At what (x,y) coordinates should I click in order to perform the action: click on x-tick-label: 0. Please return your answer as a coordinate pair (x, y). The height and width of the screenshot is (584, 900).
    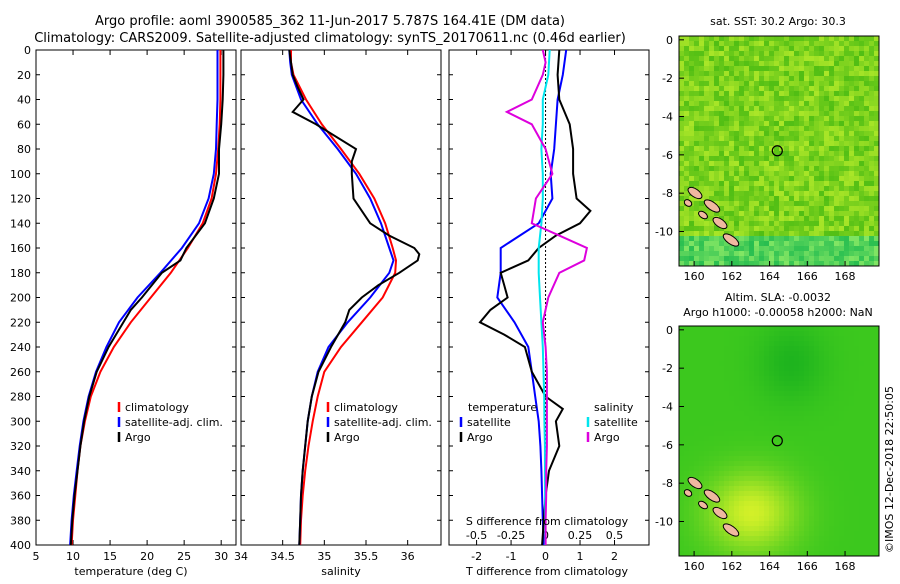
    Looking at the image, I should click on (545, 556).